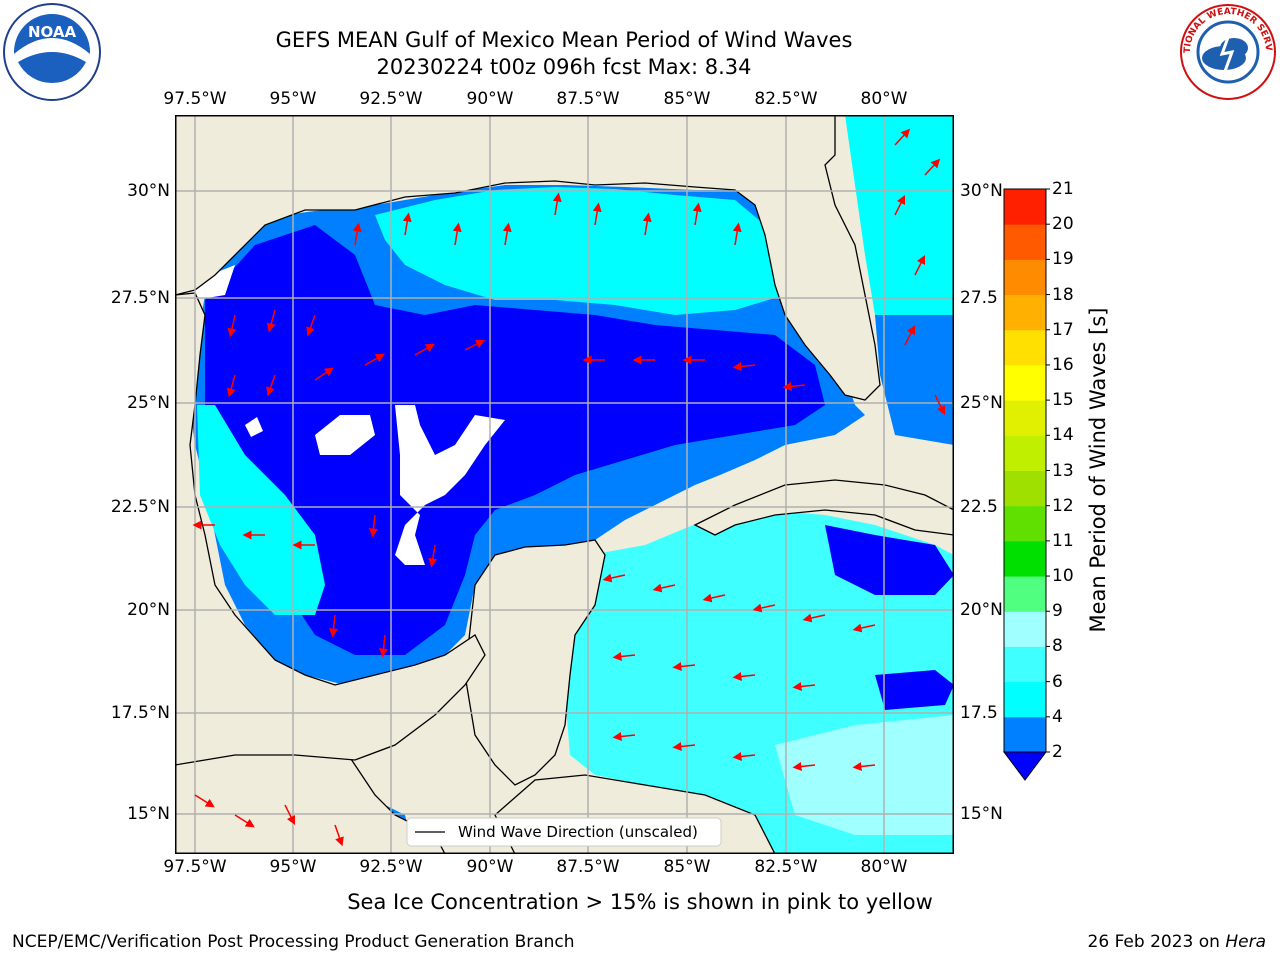 Image resolution: width=1280 pixels, height=960 pixels. Describe the element at coordinates (1057, 611) in the screenshot. I see `colorbar-tick-label: 9` at that location.